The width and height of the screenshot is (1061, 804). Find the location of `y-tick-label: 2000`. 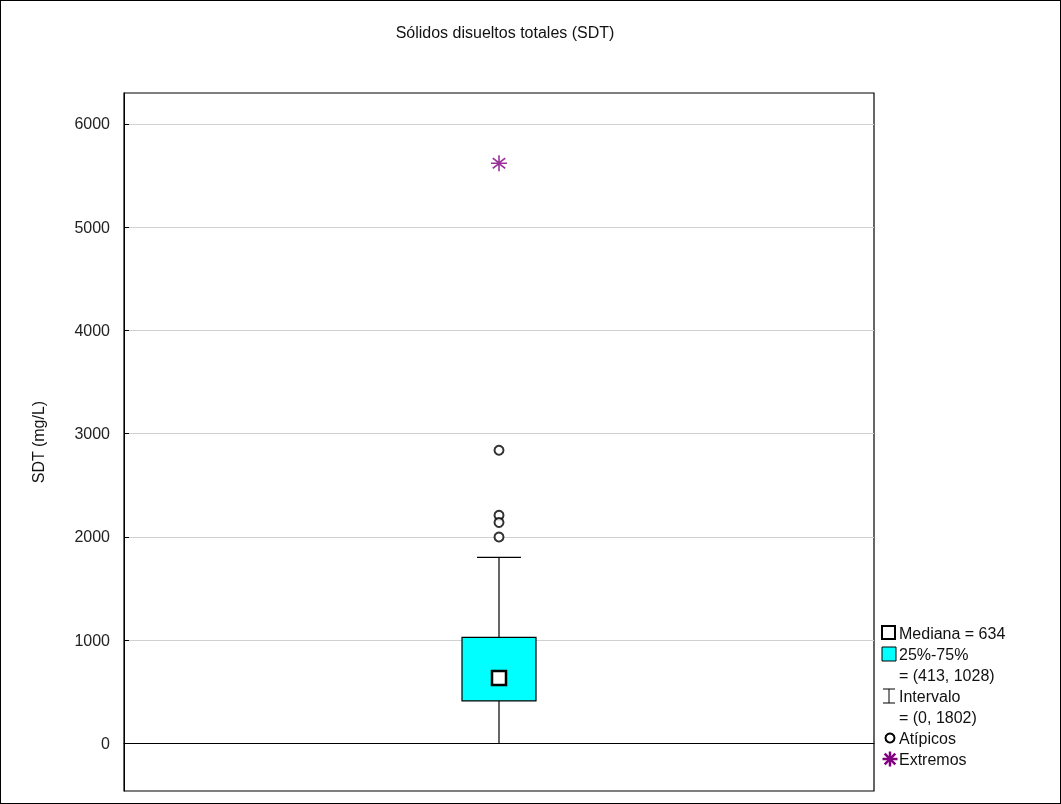

y-tick-label: 2000 is located at coordinates (92, 537).